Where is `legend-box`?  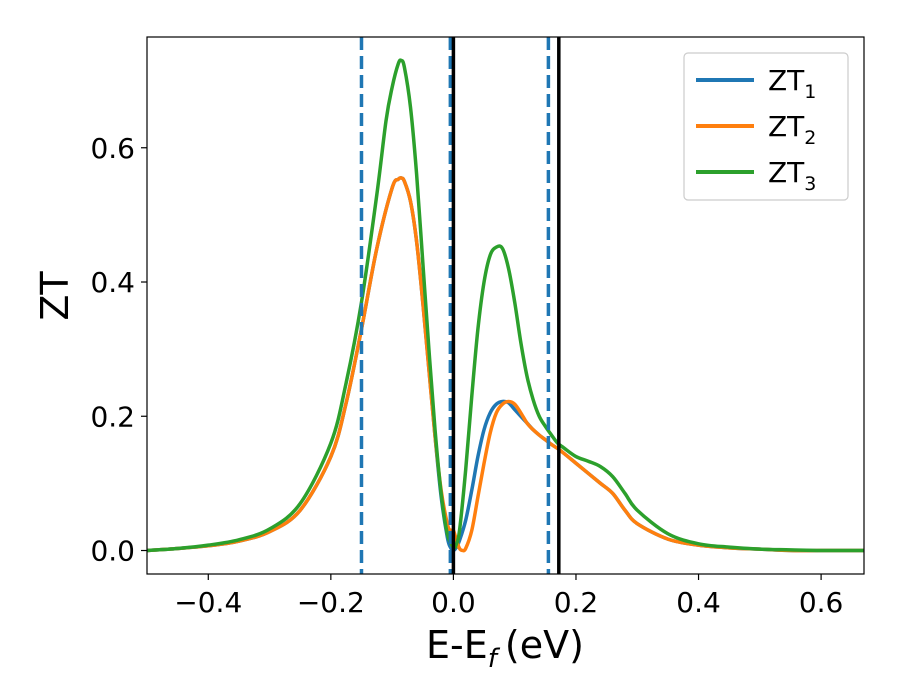
legend-box is located at coordinates (766, 126).